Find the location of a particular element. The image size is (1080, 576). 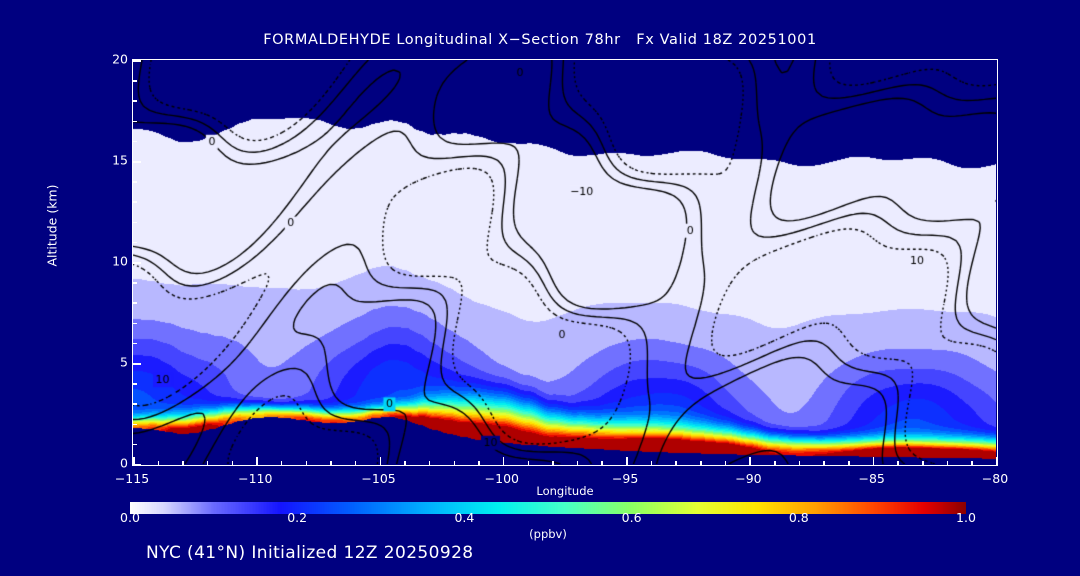

colorbar-unit-label: (ppbv) is located at coordinates (548, 534).